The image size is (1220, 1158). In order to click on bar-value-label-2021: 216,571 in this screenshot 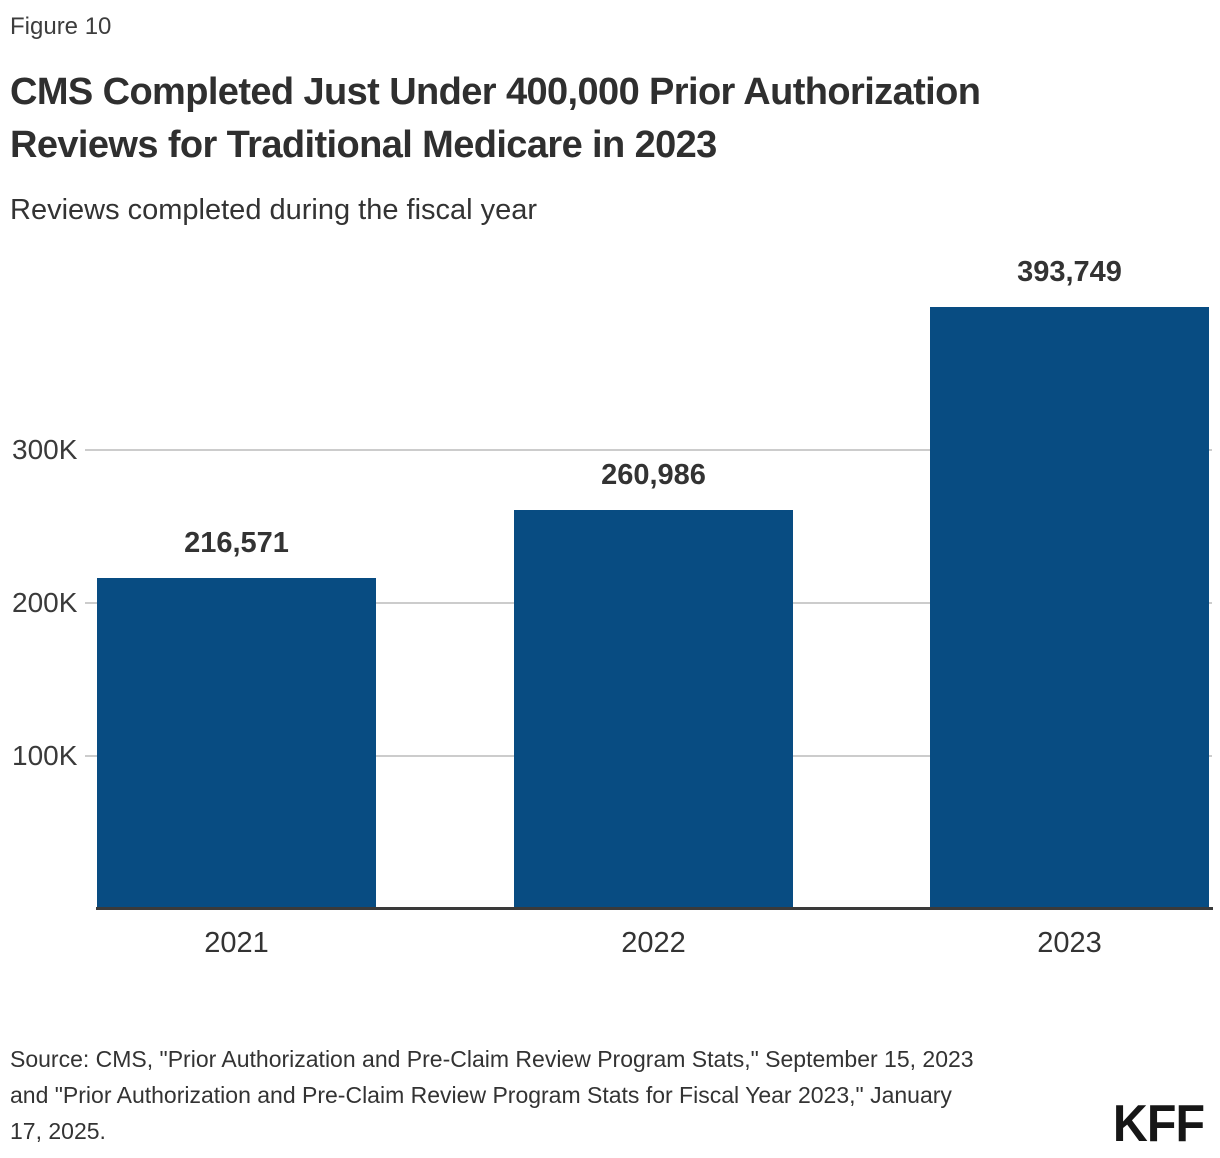, I will do `click(236, 543)`.